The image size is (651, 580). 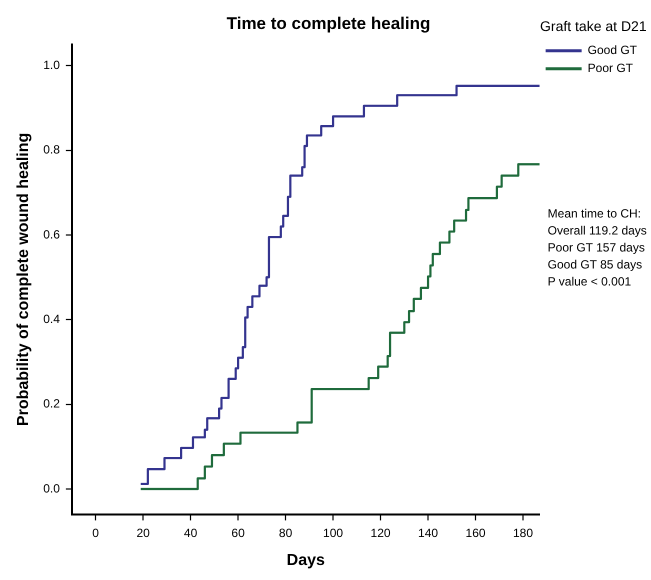 I want to click on y-tick-label: 0.6, so click(x=51, y=234).